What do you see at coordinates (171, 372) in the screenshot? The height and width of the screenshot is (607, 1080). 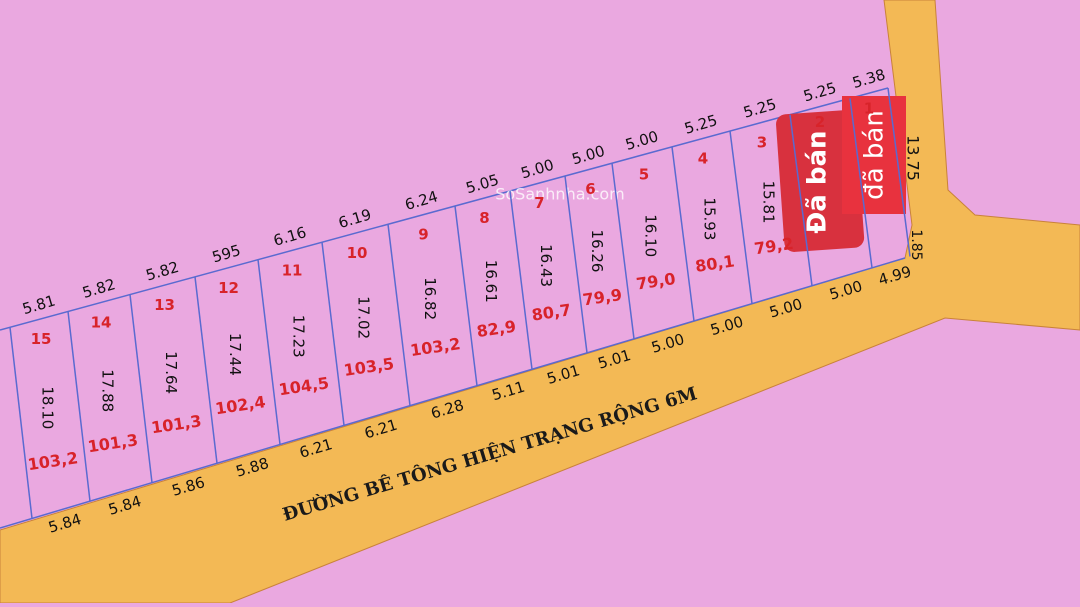 I see `lot-depth: 17.64` at bounding box center [171, 372].